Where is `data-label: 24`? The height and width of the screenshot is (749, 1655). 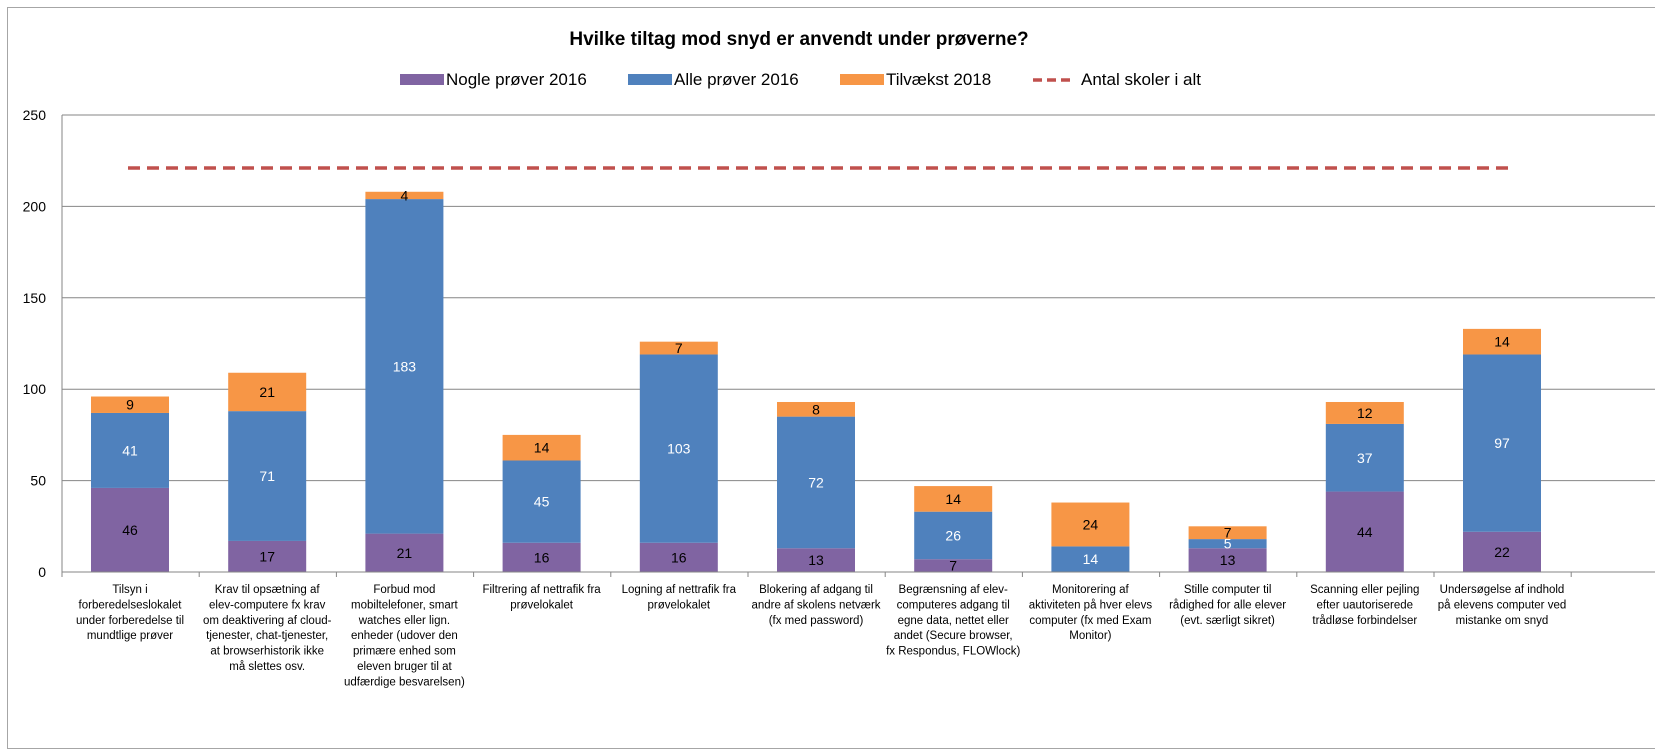 data-label: 24 is located at coordinates (1091, 524).